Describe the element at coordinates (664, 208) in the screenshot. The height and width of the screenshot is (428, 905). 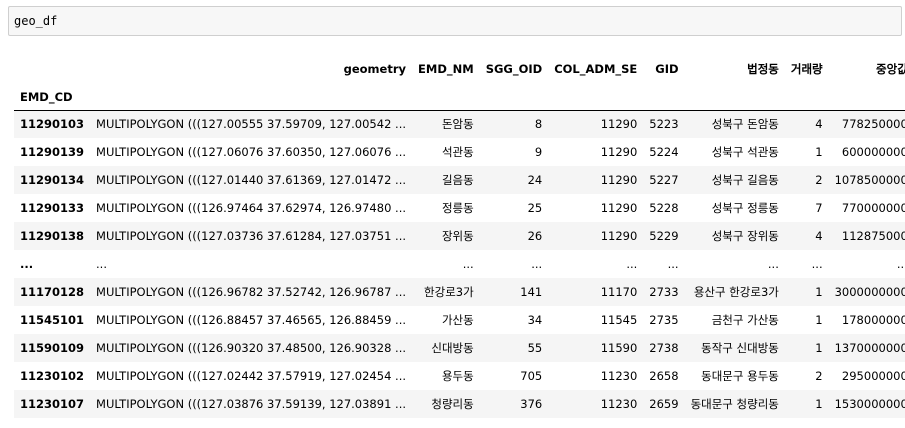
I see `table-cell: 5228` at that location.